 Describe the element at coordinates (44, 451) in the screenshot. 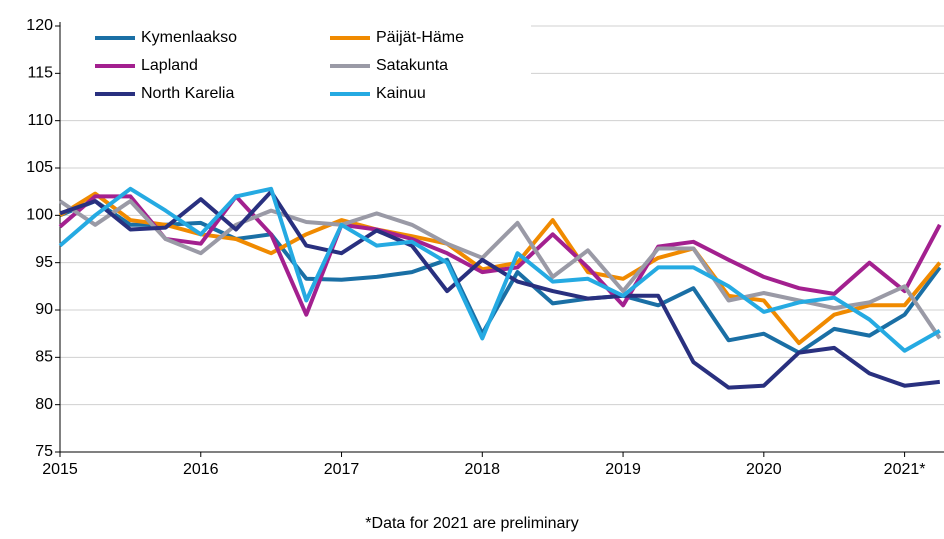

I see `y-tick-label: 75` at that location.